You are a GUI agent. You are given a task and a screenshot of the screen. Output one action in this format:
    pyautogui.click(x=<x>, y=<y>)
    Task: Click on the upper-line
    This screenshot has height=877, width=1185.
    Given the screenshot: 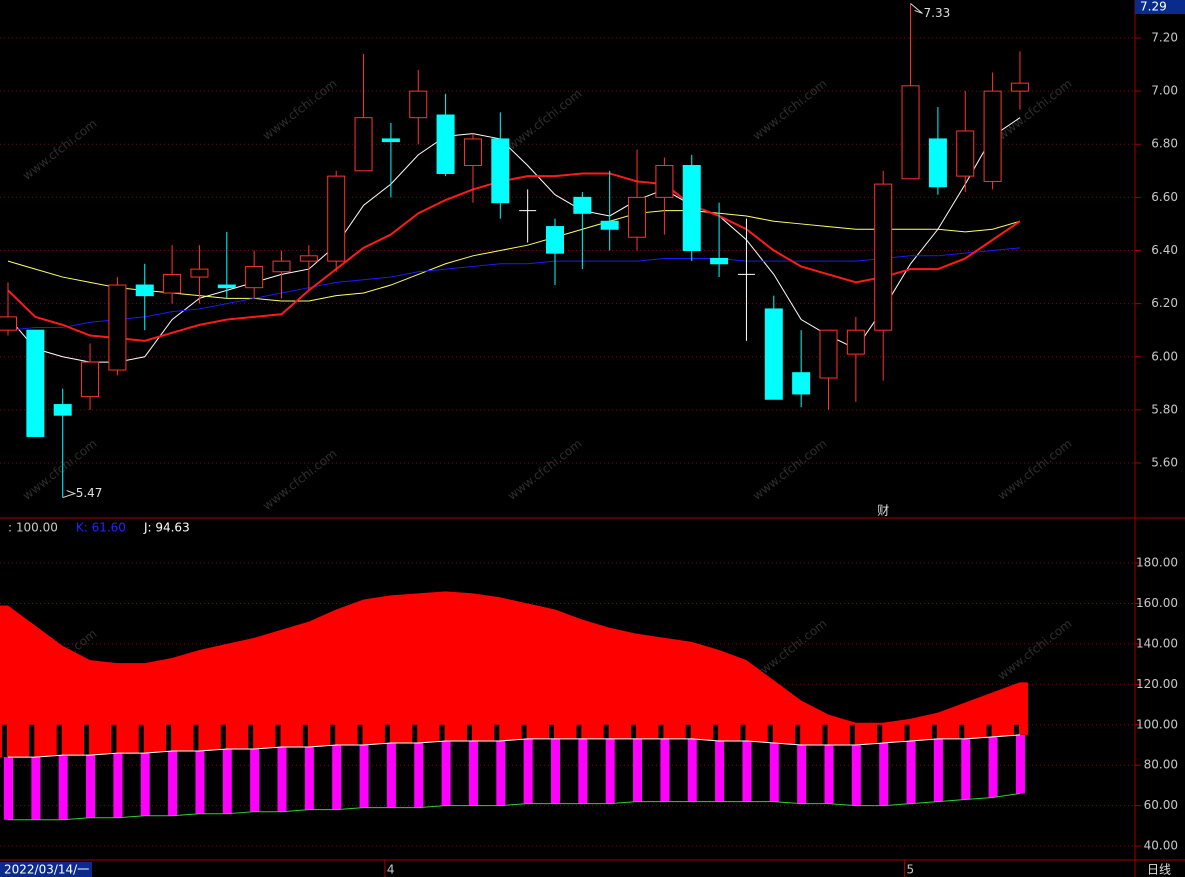 What is the action you would take?
    pyautogui.click(x=514, y=746)
    